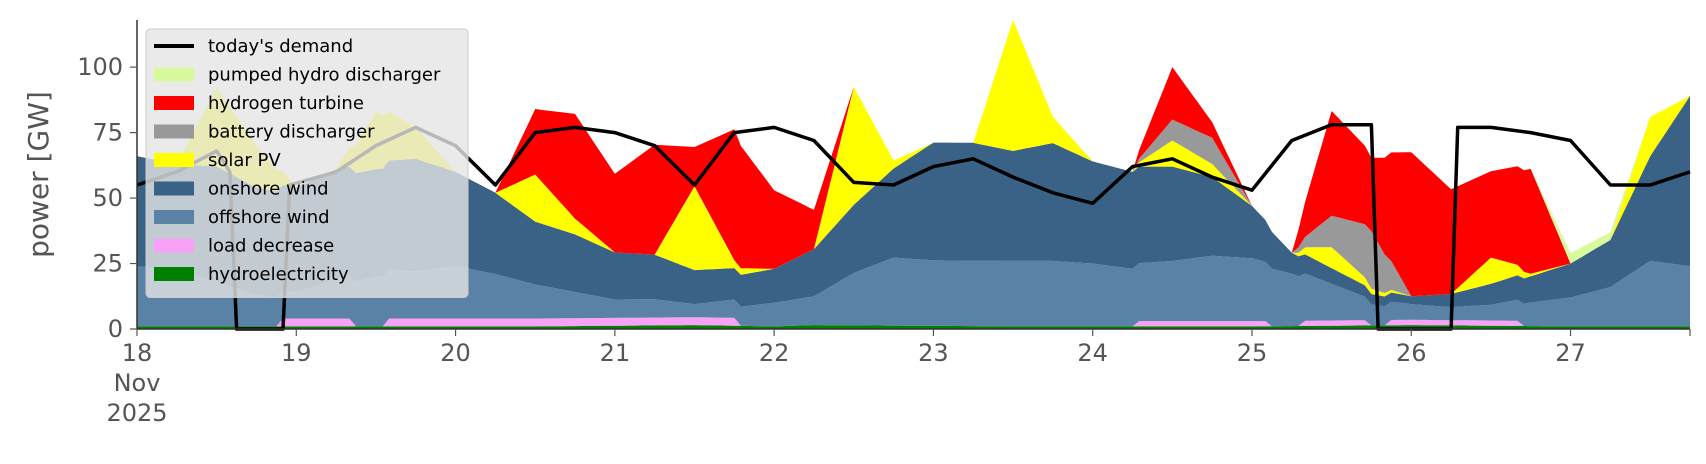 The width and height of the screenshot is (1706, 464). What do you see at coordinates (107, 133) in the screenshot?
I see `y-tick-label: 75` at bounding box center [107, 133].